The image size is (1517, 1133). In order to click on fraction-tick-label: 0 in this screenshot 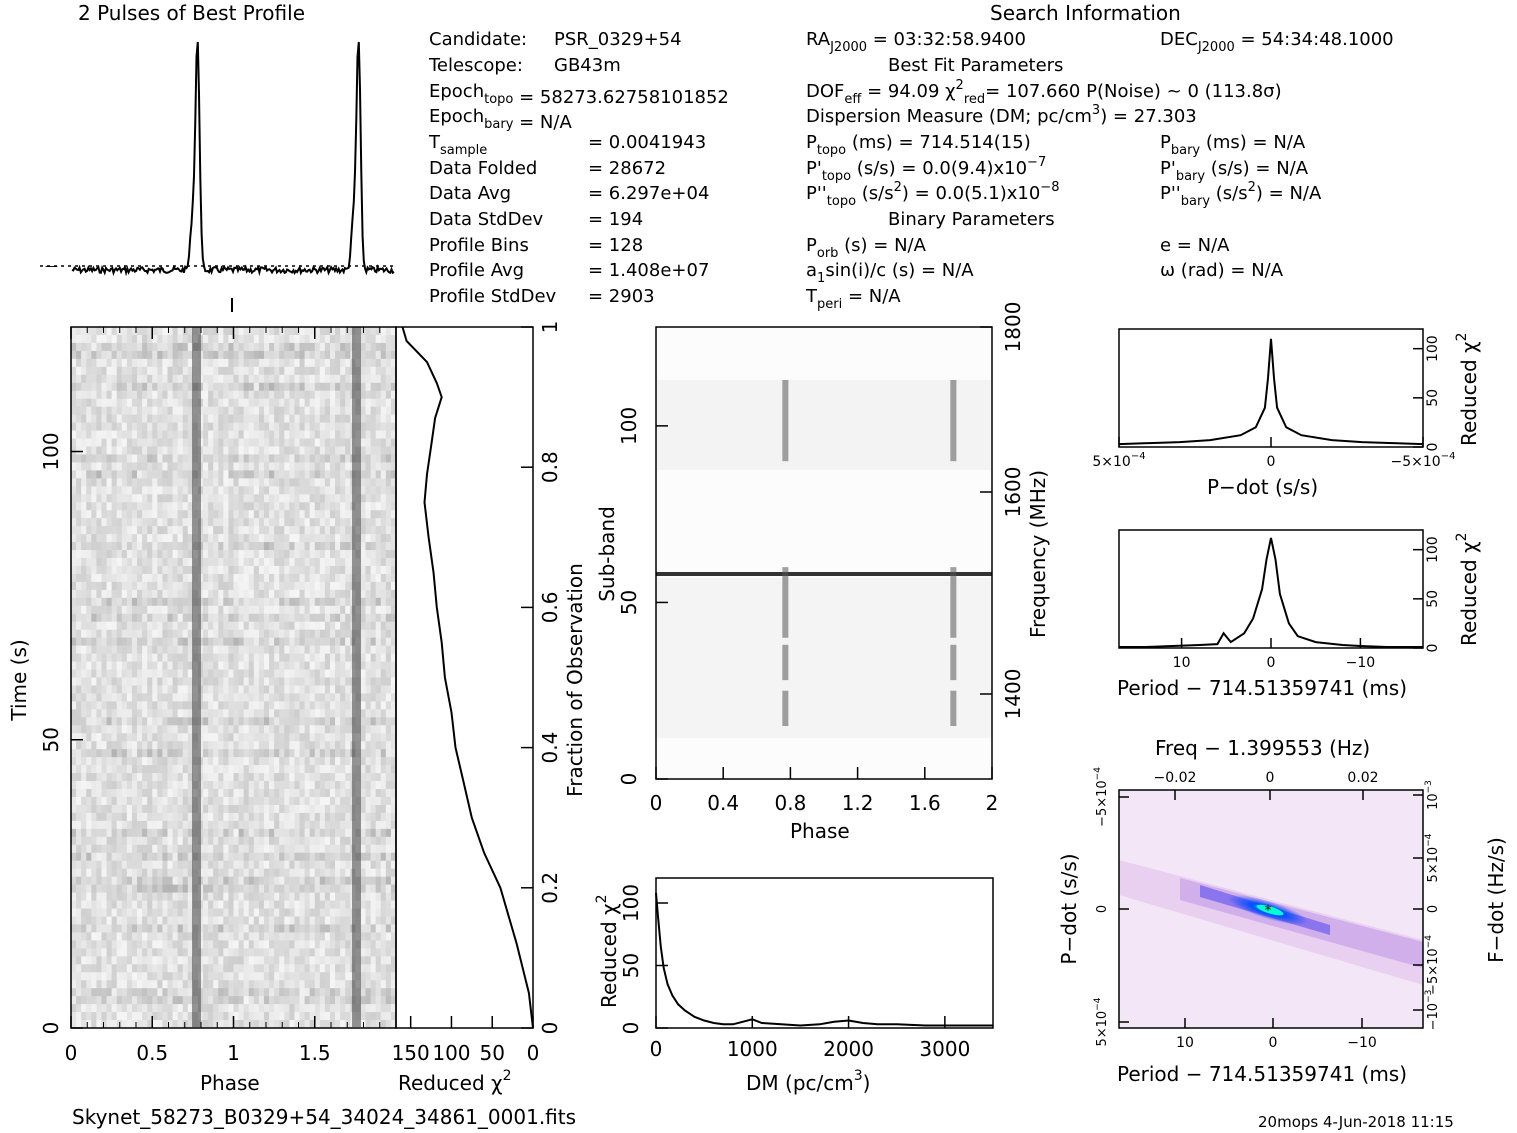, I will do `click(550, 1028)`.